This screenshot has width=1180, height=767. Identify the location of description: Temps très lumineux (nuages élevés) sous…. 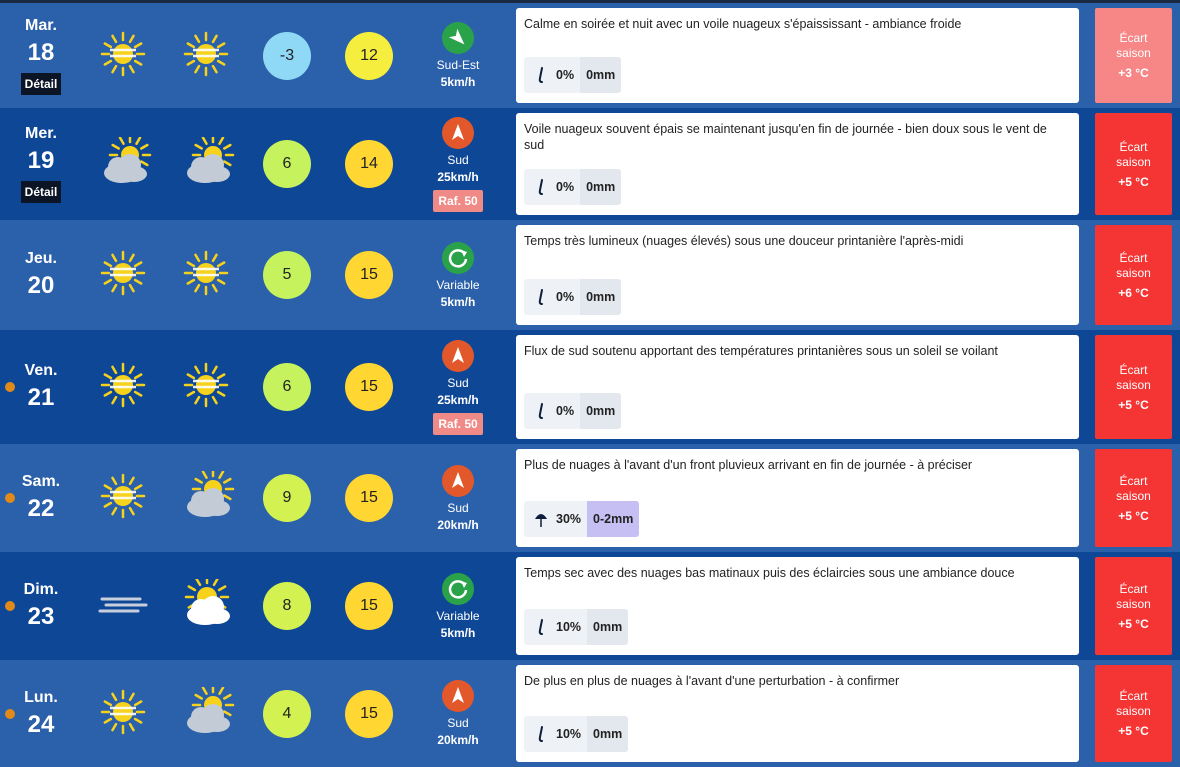
(744, 241).